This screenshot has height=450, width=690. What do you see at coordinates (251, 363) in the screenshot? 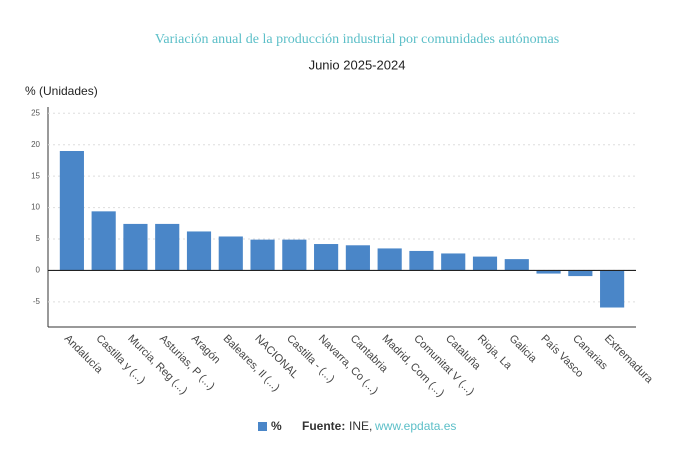
I see `x-tick-label: Baleares, Il (...)` at bounding box center [251, 363].